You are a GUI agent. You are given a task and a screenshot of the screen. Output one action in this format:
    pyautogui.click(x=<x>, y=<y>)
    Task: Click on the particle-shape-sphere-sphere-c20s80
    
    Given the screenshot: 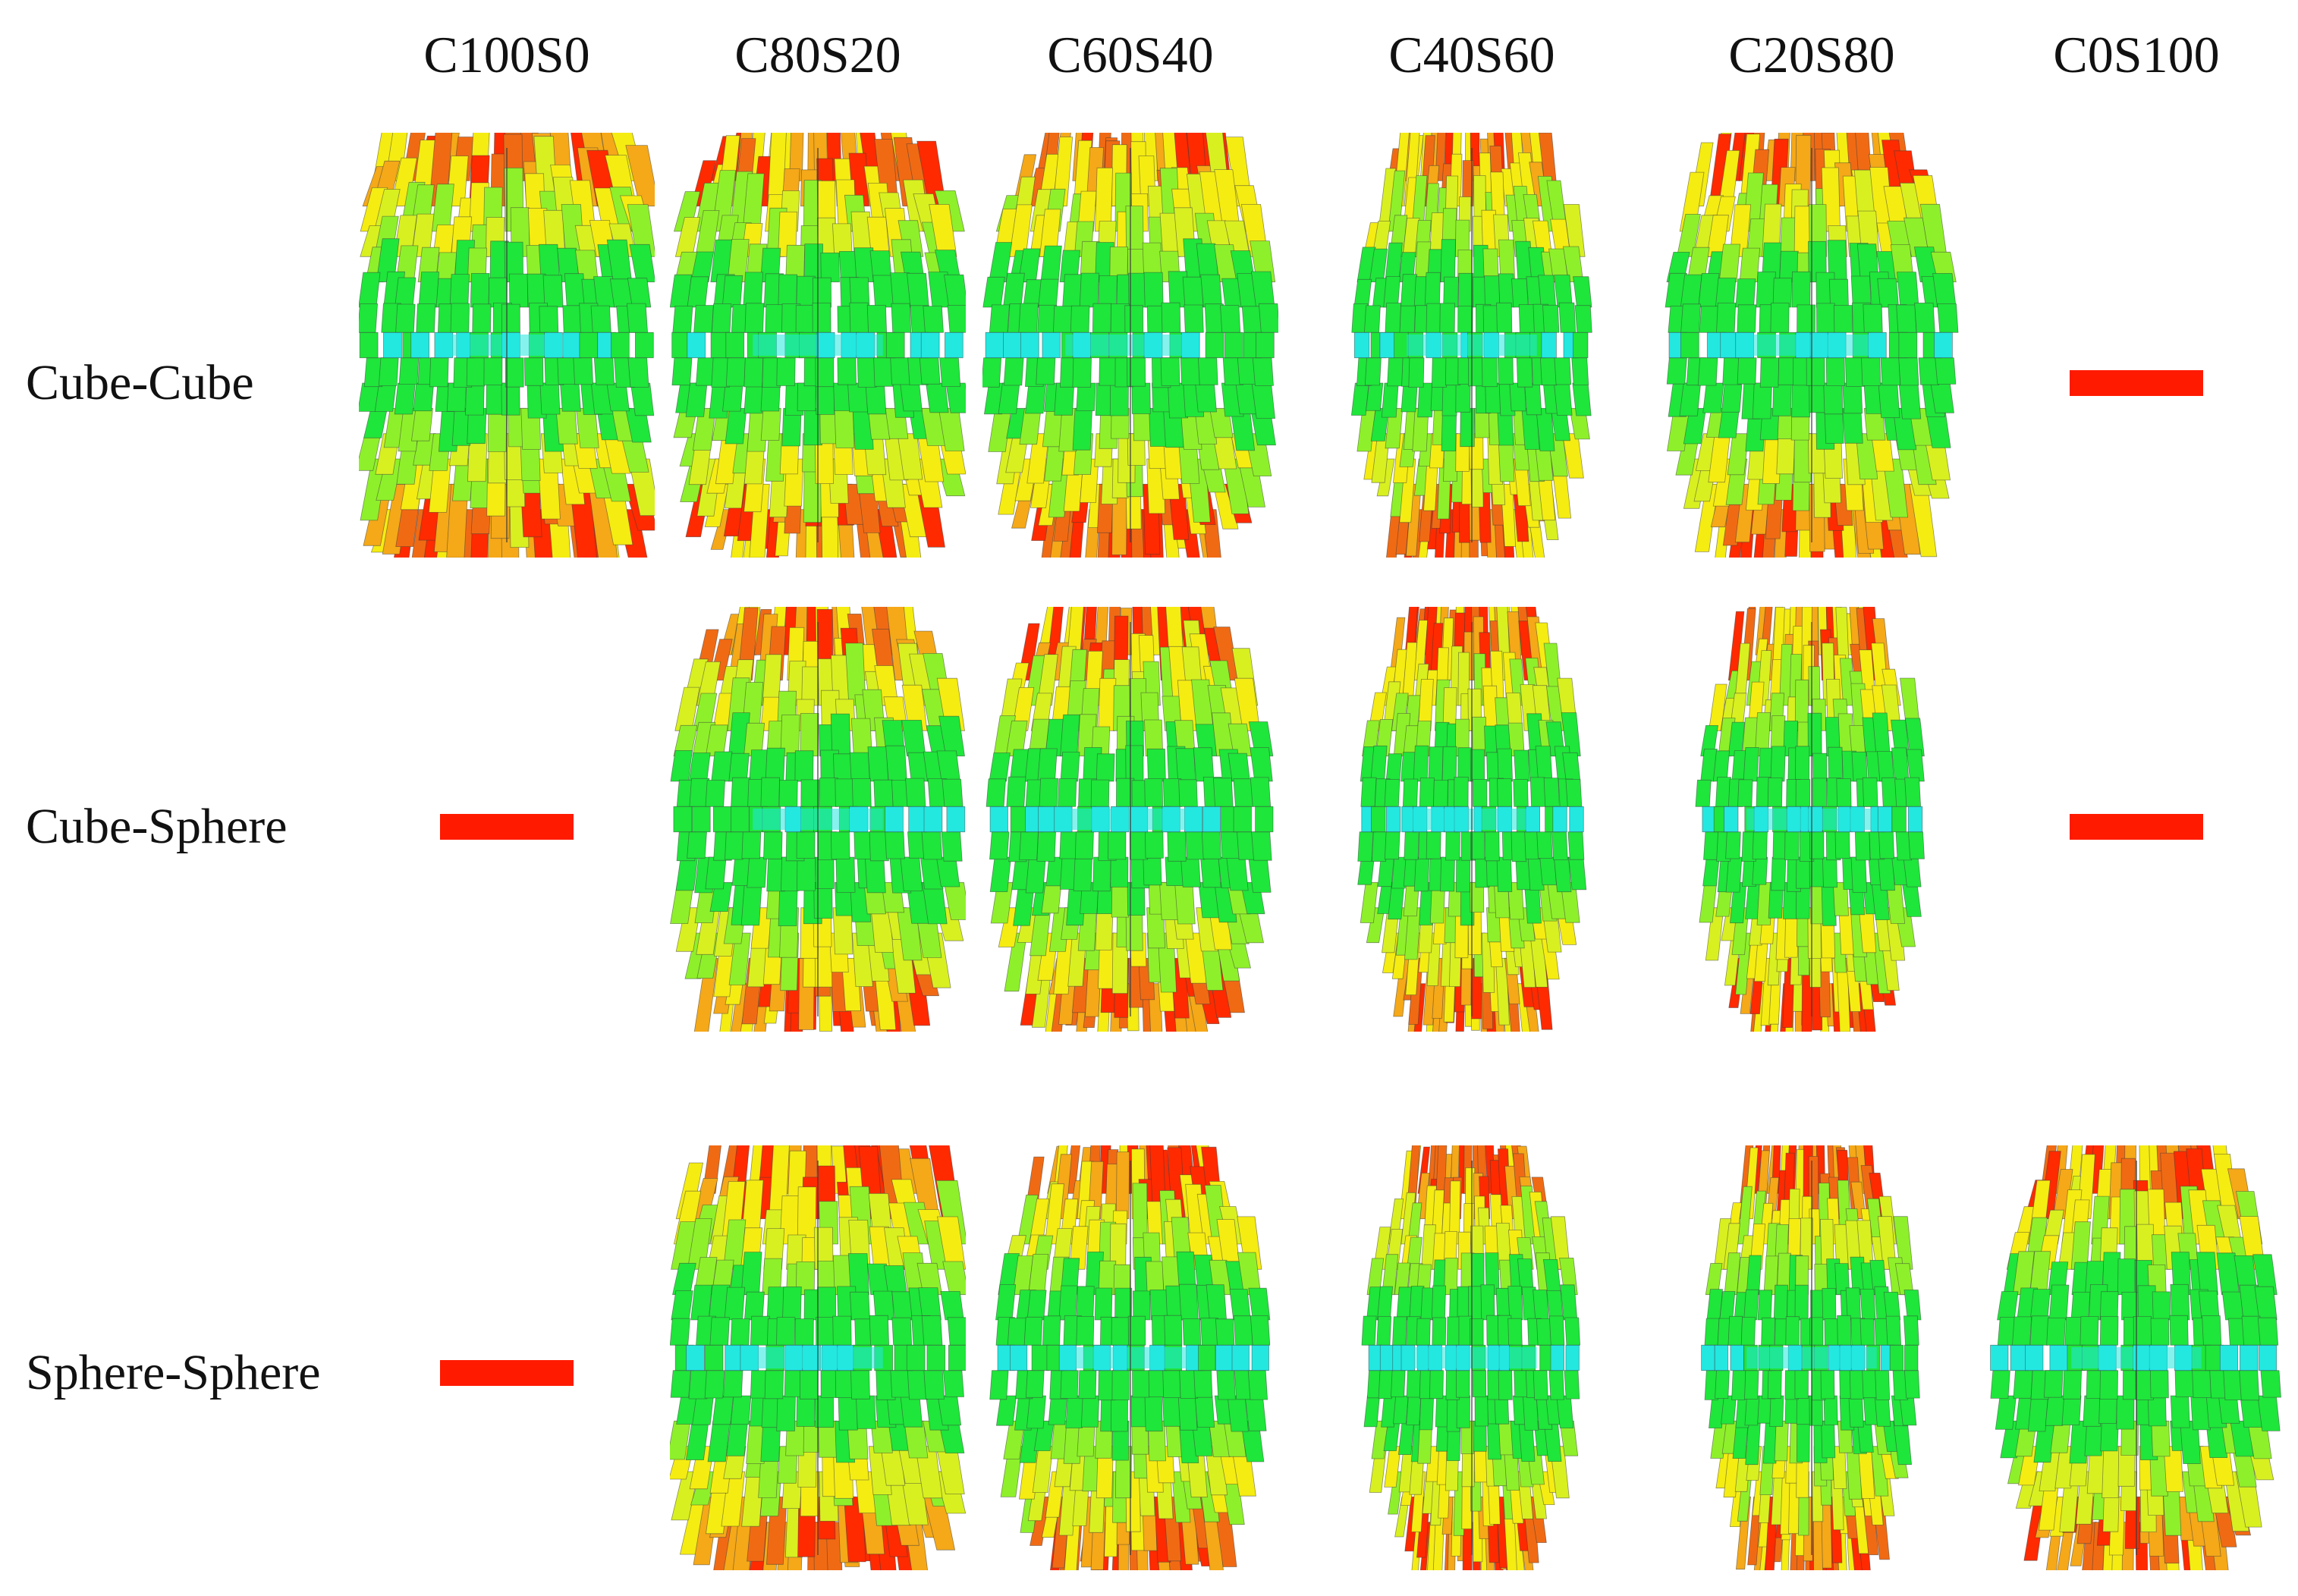 What is the action you would take?
    pyautogui.click(x=1812, y=1357)
    